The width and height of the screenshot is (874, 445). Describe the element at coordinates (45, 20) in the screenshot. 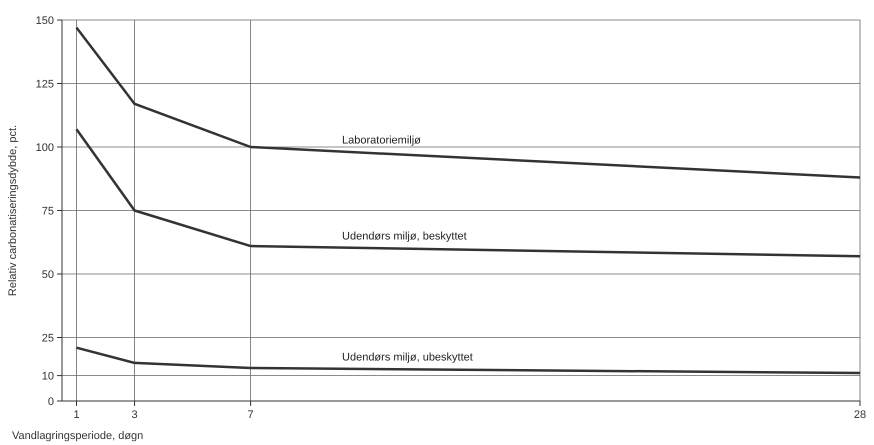

I see `y-tick-label: 150` at that location.